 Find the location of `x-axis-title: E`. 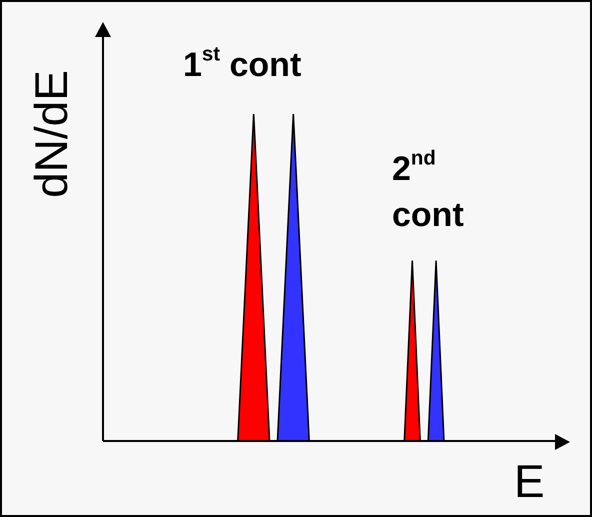

x-axis-title: E is located at coordinates (529, 481).